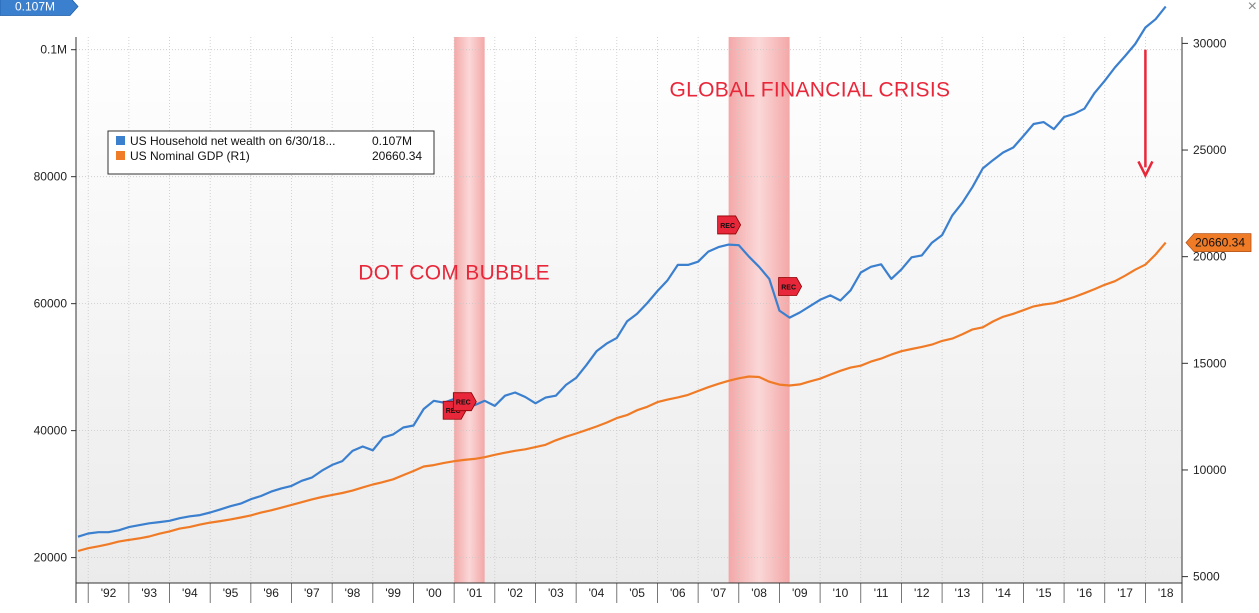 Image resolution: width=1259 pixels, height=613 pixels. Describe the element at coordinates (353, 593) in the screenshot. I see `x-tick-label: '98` at that location.